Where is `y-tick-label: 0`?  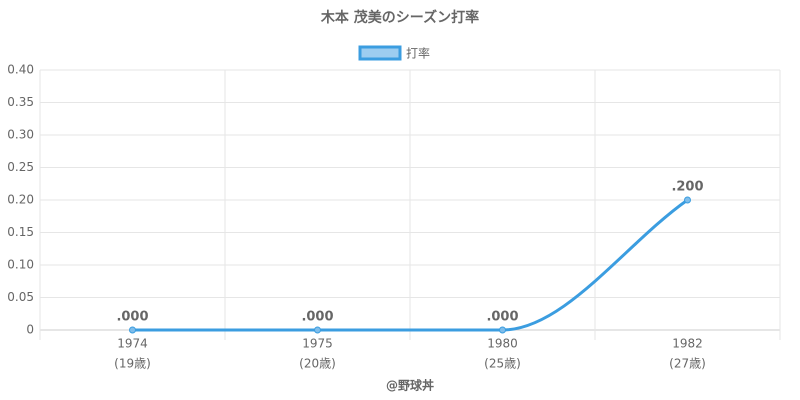
y-tick-label: 0 is located at coordinates (30, 330).